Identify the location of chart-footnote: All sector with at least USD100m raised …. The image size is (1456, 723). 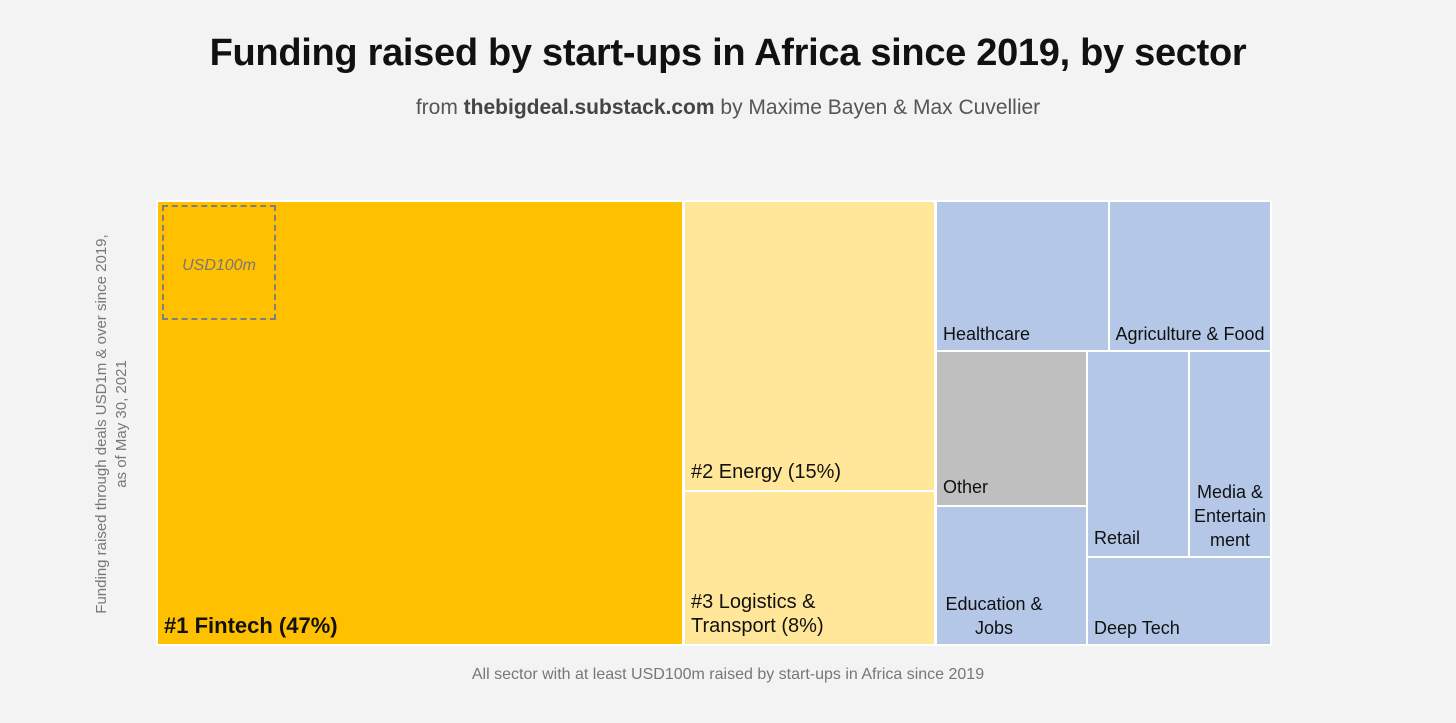
(728, 674).